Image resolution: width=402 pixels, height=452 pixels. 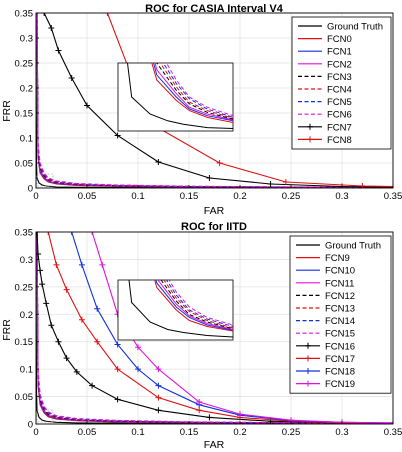 I want to click on y-tick-label: 0.1, so click(x=26, y=139).